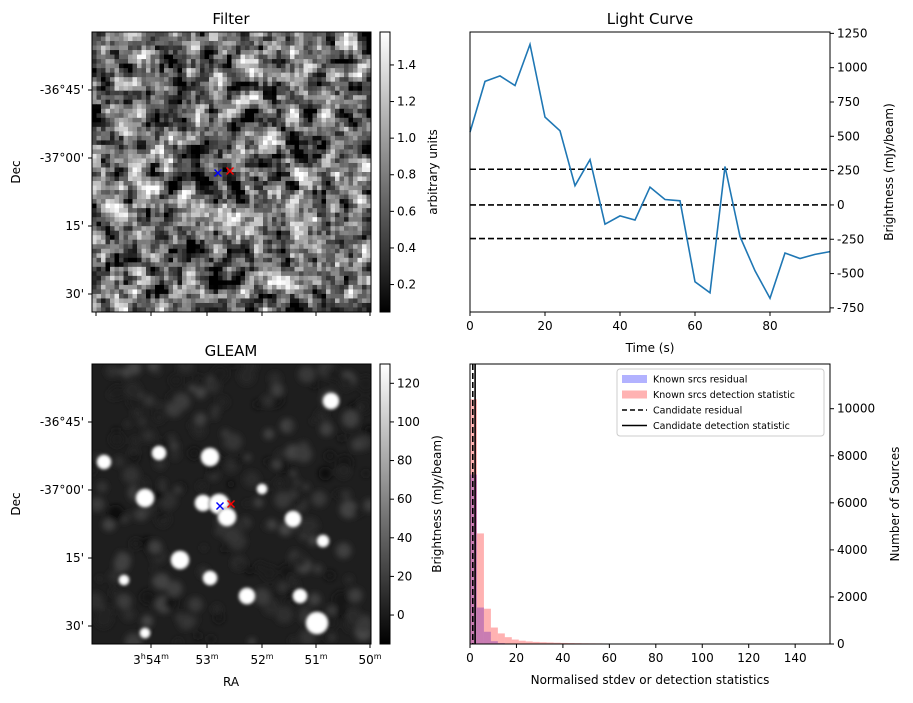 Image resolution: width=913 pixels, height=703 pixels. I want to click on gleam-source, so click(293, 519).